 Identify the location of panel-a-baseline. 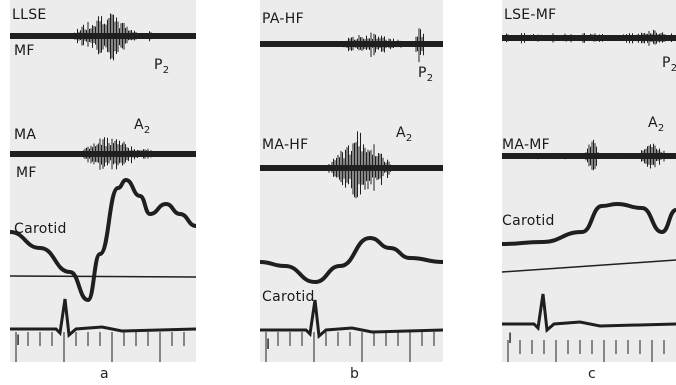
(103, 276).